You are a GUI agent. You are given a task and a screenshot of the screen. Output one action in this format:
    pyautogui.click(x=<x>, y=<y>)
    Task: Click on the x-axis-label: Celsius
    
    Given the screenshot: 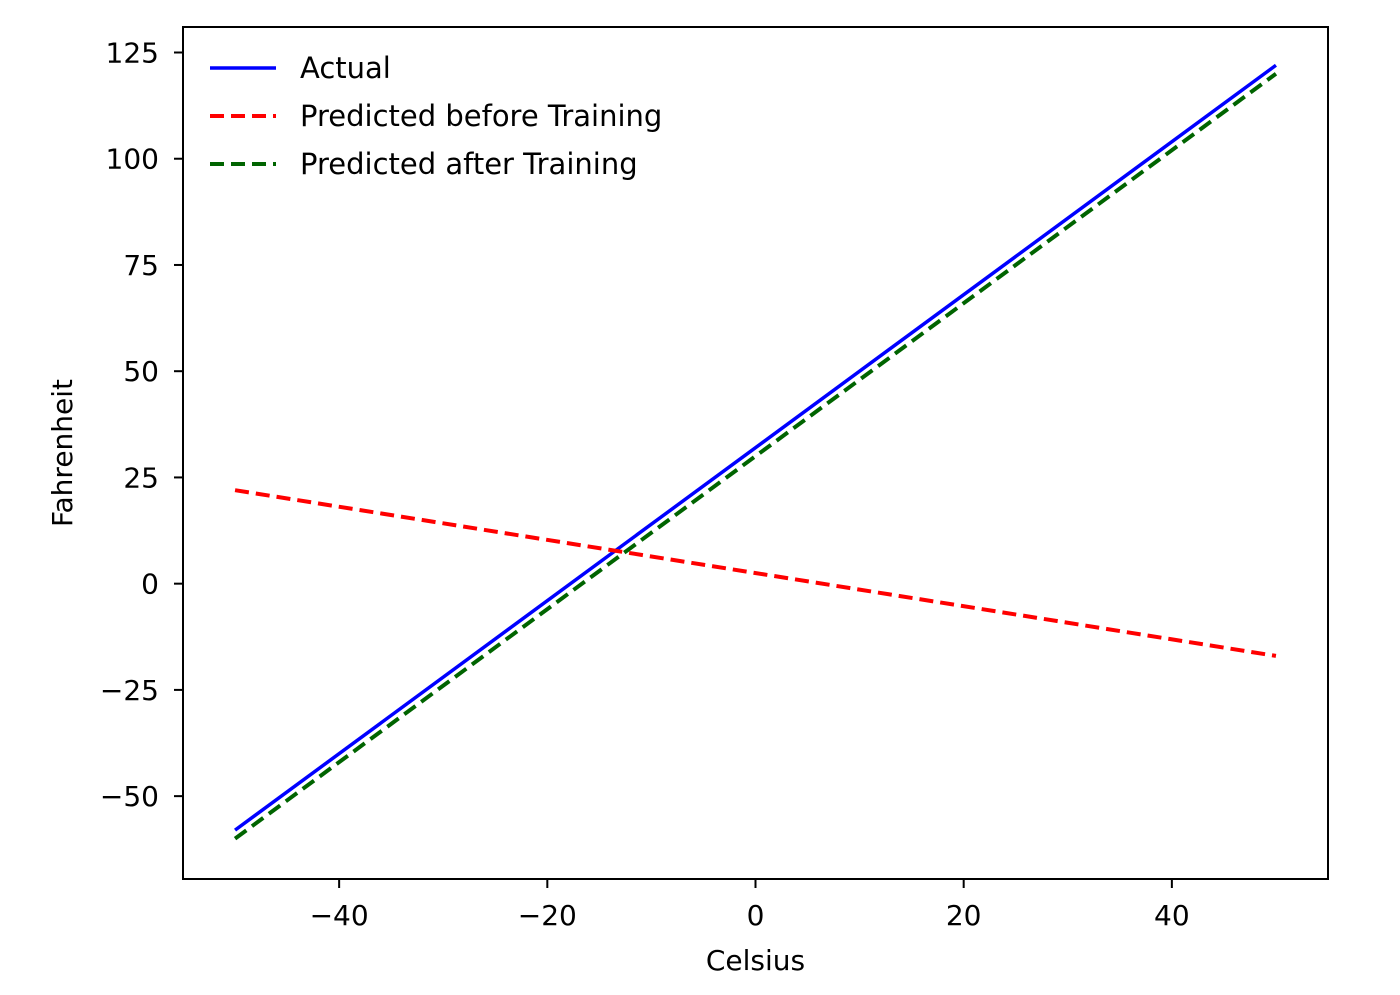 What is the action you would take?
    pyautogui.click(x=755, y=960)
    